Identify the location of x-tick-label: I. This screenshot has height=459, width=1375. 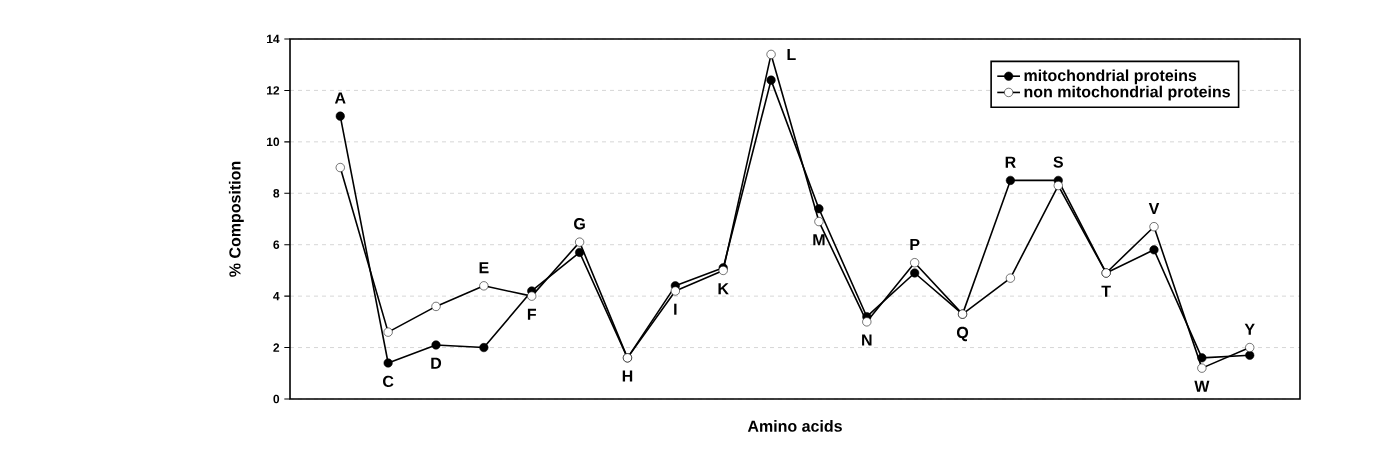
(675, 309).